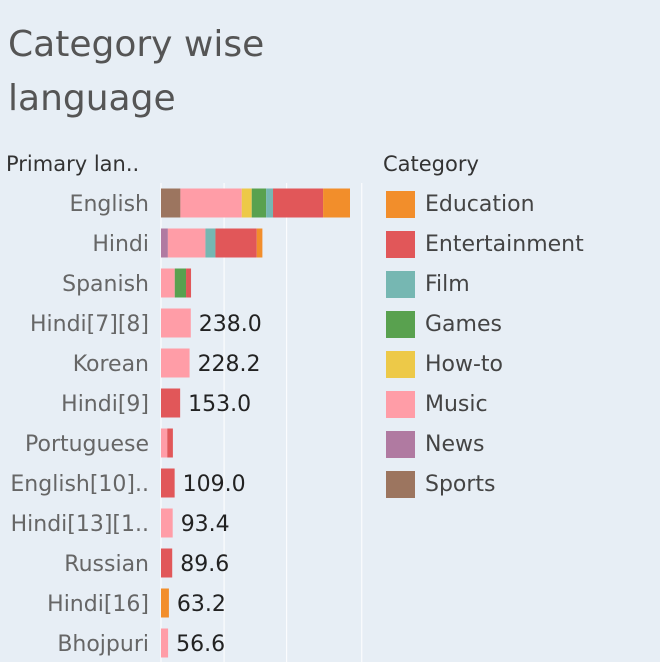 Image resolution: width=660 pixels, height=662 pixels. What do you see at coordinates (219, 404) in the screenshot?
I see `data-label: 153.0` at bounding box center [219, 404].